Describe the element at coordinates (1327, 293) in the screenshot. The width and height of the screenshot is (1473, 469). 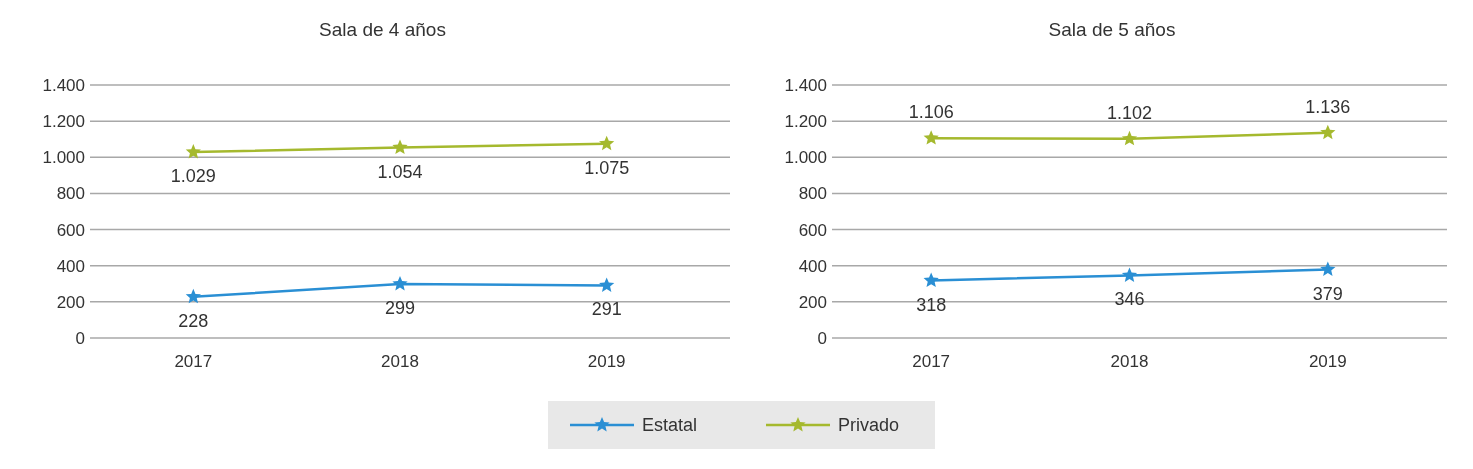
I see `data-label: 379` at that location.